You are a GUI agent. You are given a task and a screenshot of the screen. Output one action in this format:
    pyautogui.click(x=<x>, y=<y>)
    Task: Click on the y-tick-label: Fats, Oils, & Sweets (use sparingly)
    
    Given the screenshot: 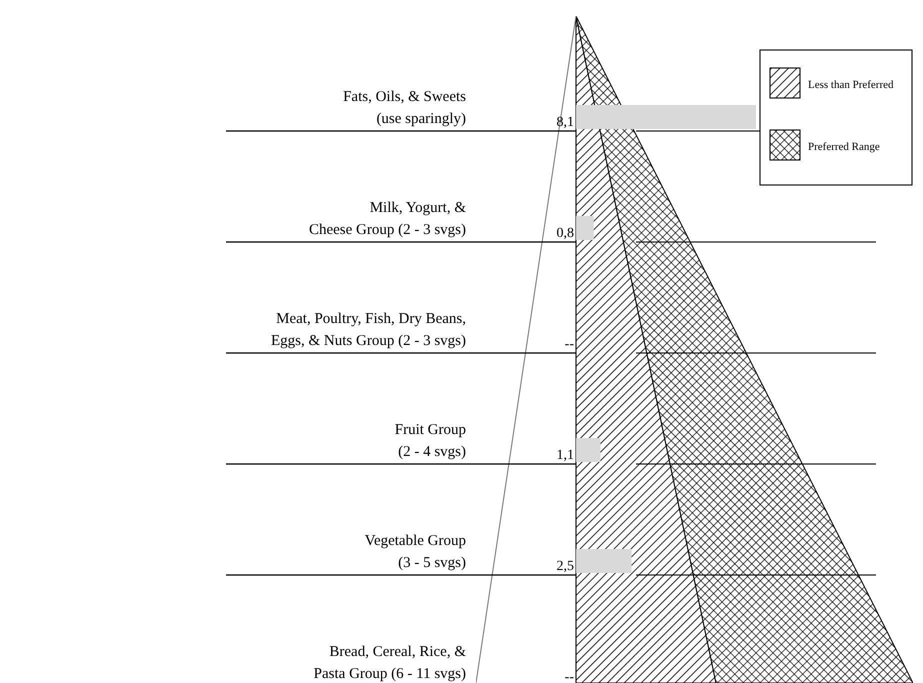 What is the action you would take?
    pyautogui.click(x=404, y=108)
    